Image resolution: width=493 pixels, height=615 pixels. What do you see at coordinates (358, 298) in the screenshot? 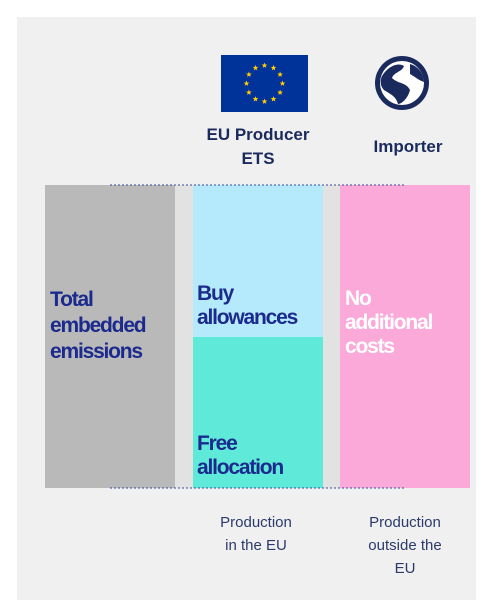
I see `column-label: No` at bounding box center [358, 298].